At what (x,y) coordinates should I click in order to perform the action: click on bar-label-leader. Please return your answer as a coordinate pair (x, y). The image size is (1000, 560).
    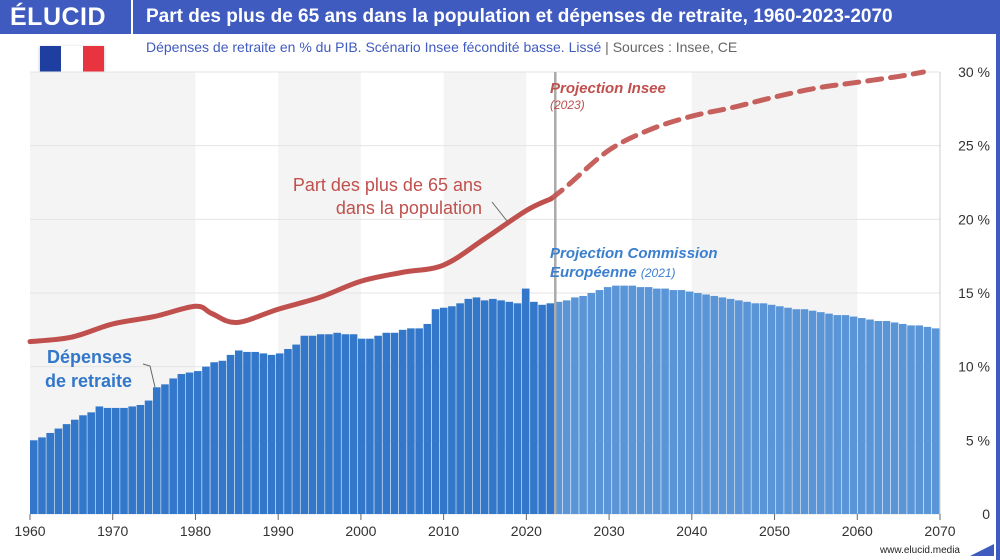
    Looking at the image, I should click on (149, 375).